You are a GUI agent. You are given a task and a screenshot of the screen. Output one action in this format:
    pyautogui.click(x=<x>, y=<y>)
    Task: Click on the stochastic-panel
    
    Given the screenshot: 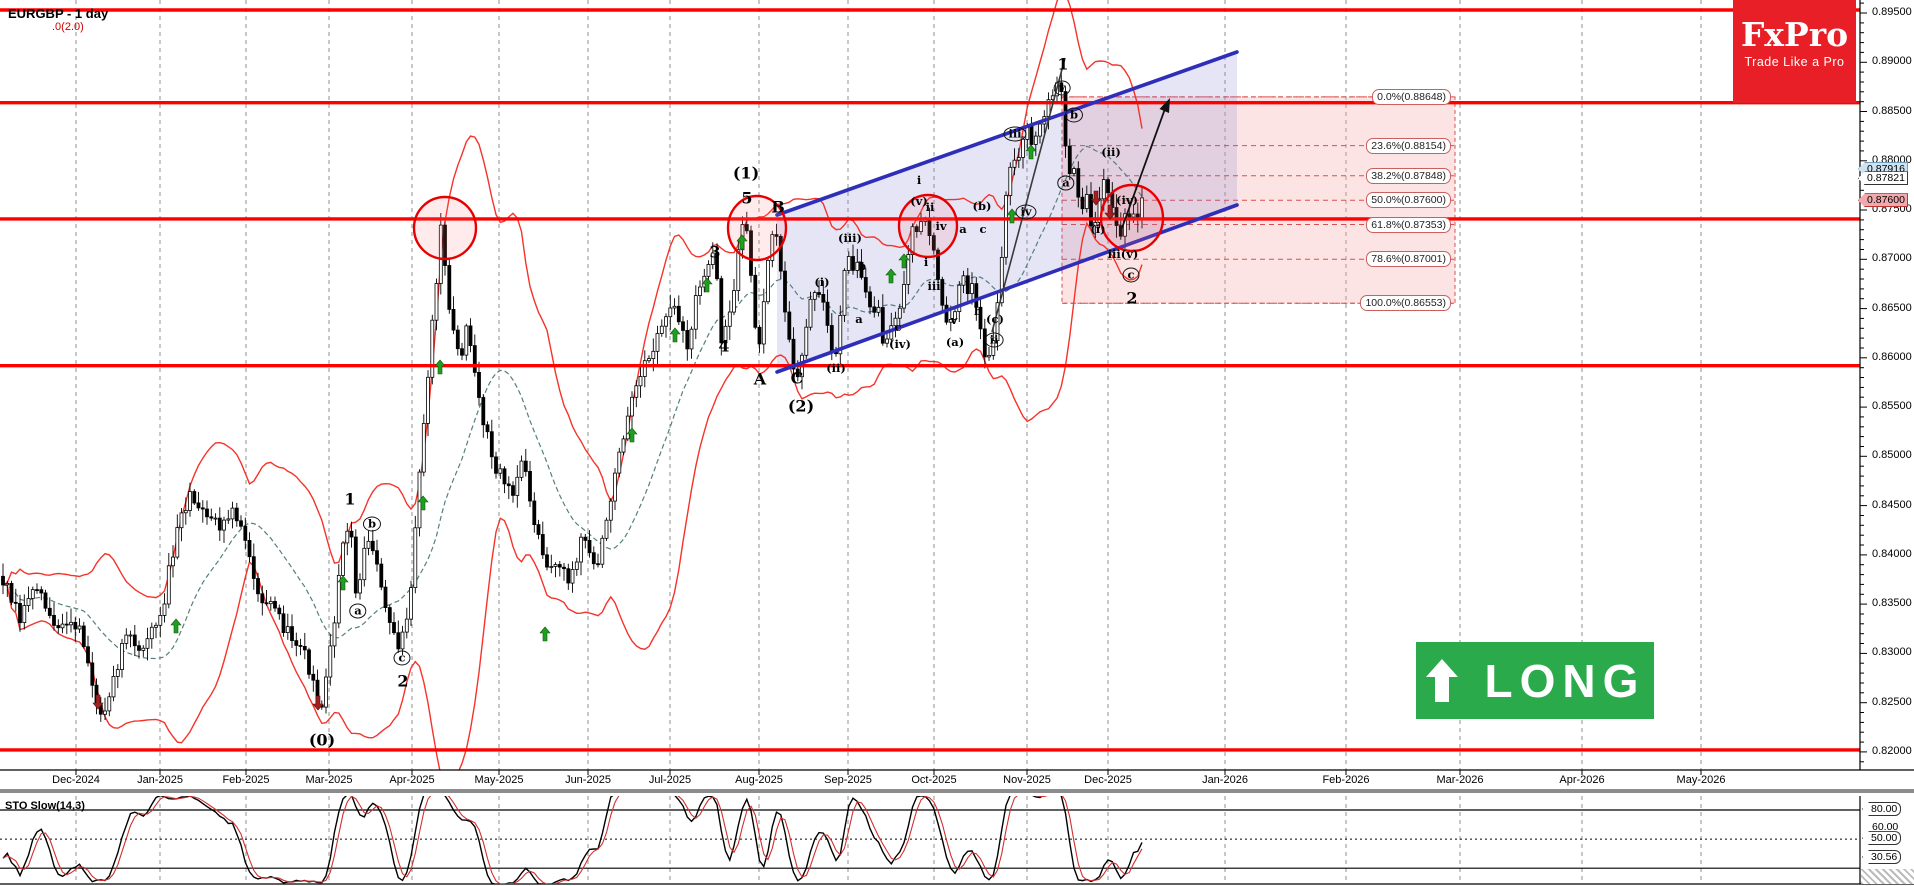 What is the action you would take?
    pyautogui.click(x=930, y=840)
    